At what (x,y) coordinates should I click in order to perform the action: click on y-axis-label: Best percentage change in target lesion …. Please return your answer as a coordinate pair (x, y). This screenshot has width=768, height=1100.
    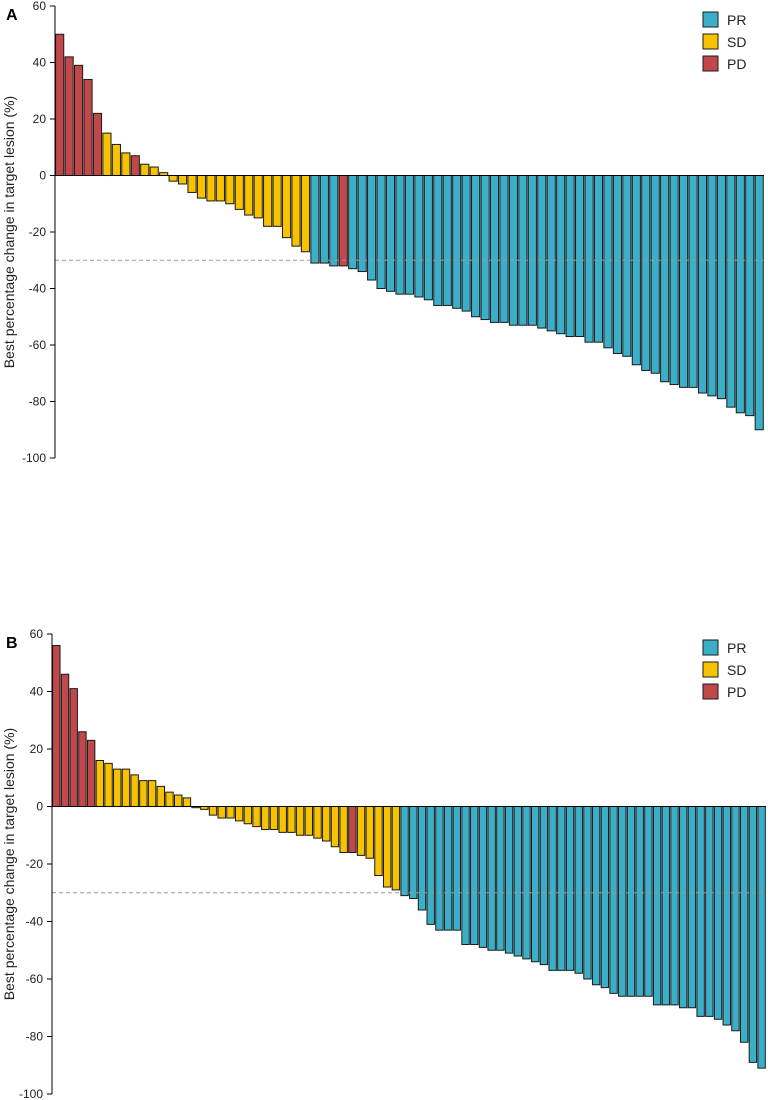
    Looking at the image, I should click on (9, 864).